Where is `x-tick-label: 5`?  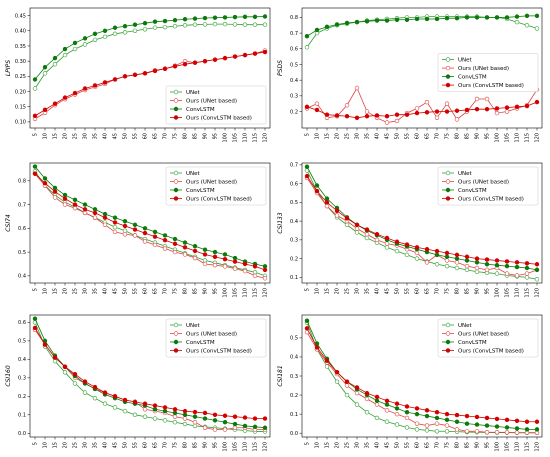 x-tick-label: 5 is located at coordinates (36, 443).